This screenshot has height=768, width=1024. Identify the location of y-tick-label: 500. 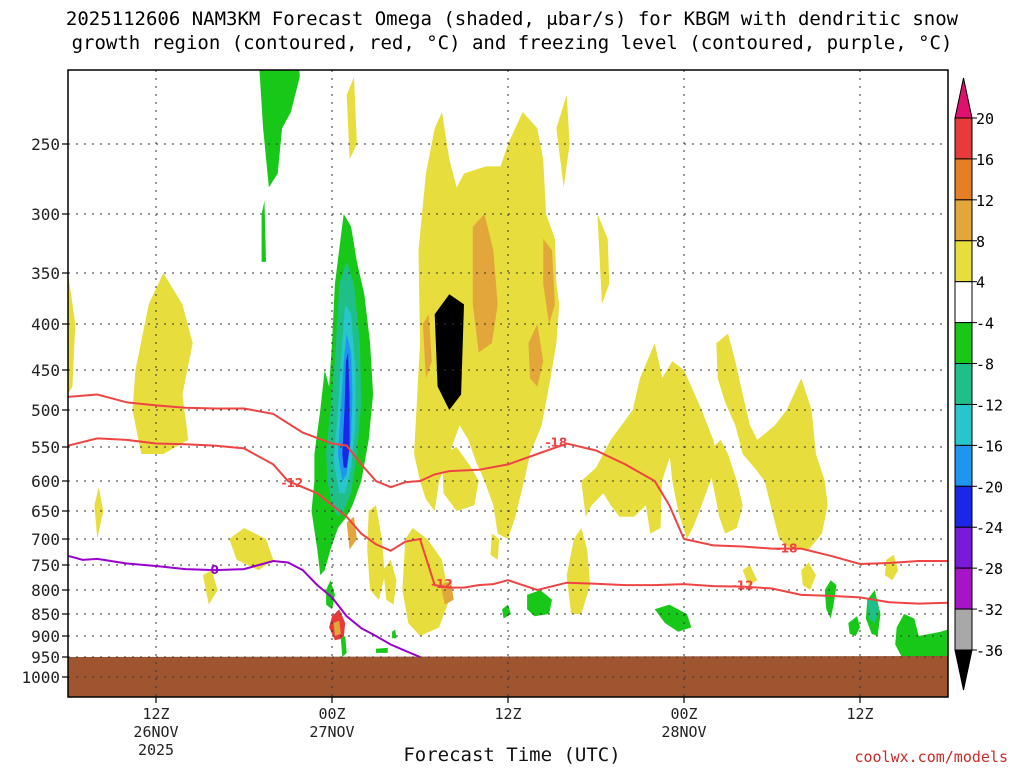
(45, 410).